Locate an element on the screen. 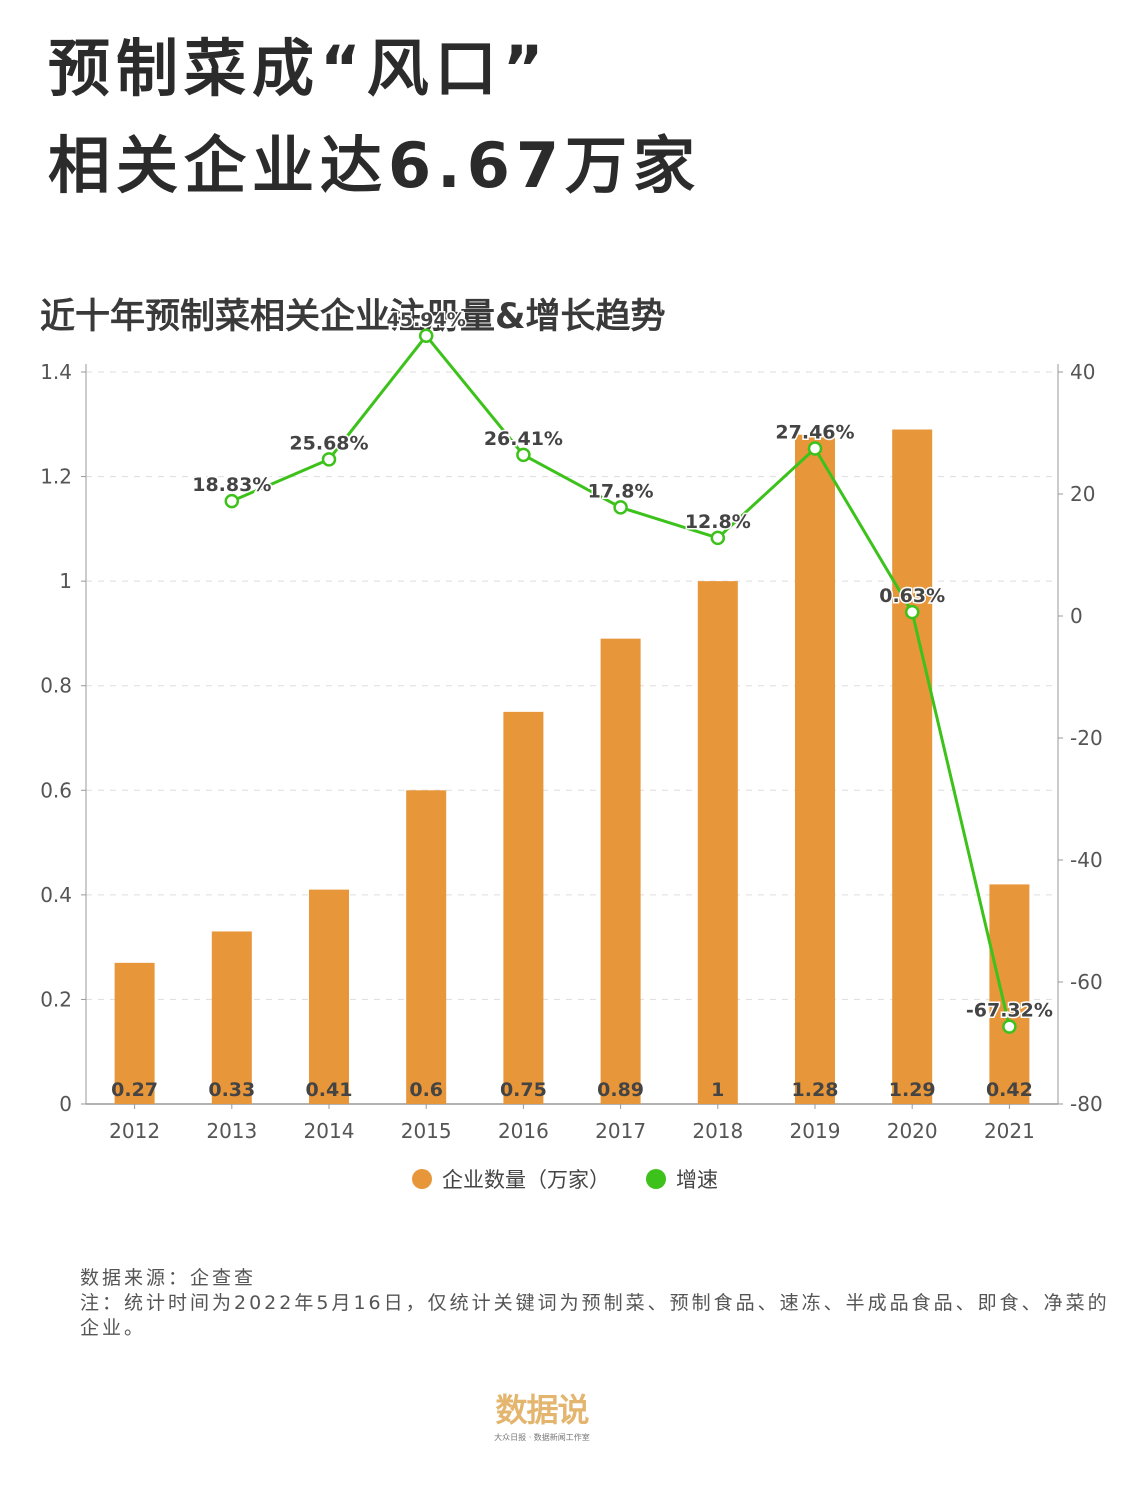  y-left-tick-label: 0 is located at coordinates (65, 1104).